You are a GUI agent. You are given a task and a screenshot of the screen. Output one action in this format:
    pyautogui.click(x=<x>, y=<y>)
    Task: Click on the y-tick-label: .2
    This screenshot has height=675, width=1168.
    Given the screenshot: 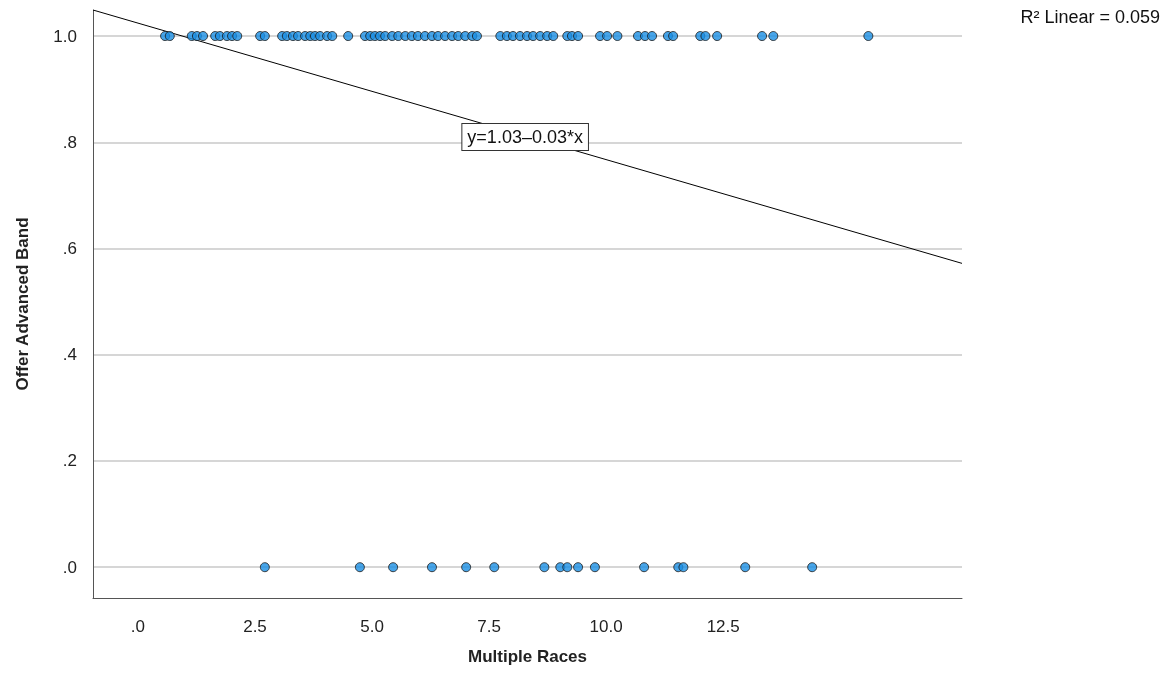 What is the action you would take?
    pyautogui.click(x=69, y=461)
    